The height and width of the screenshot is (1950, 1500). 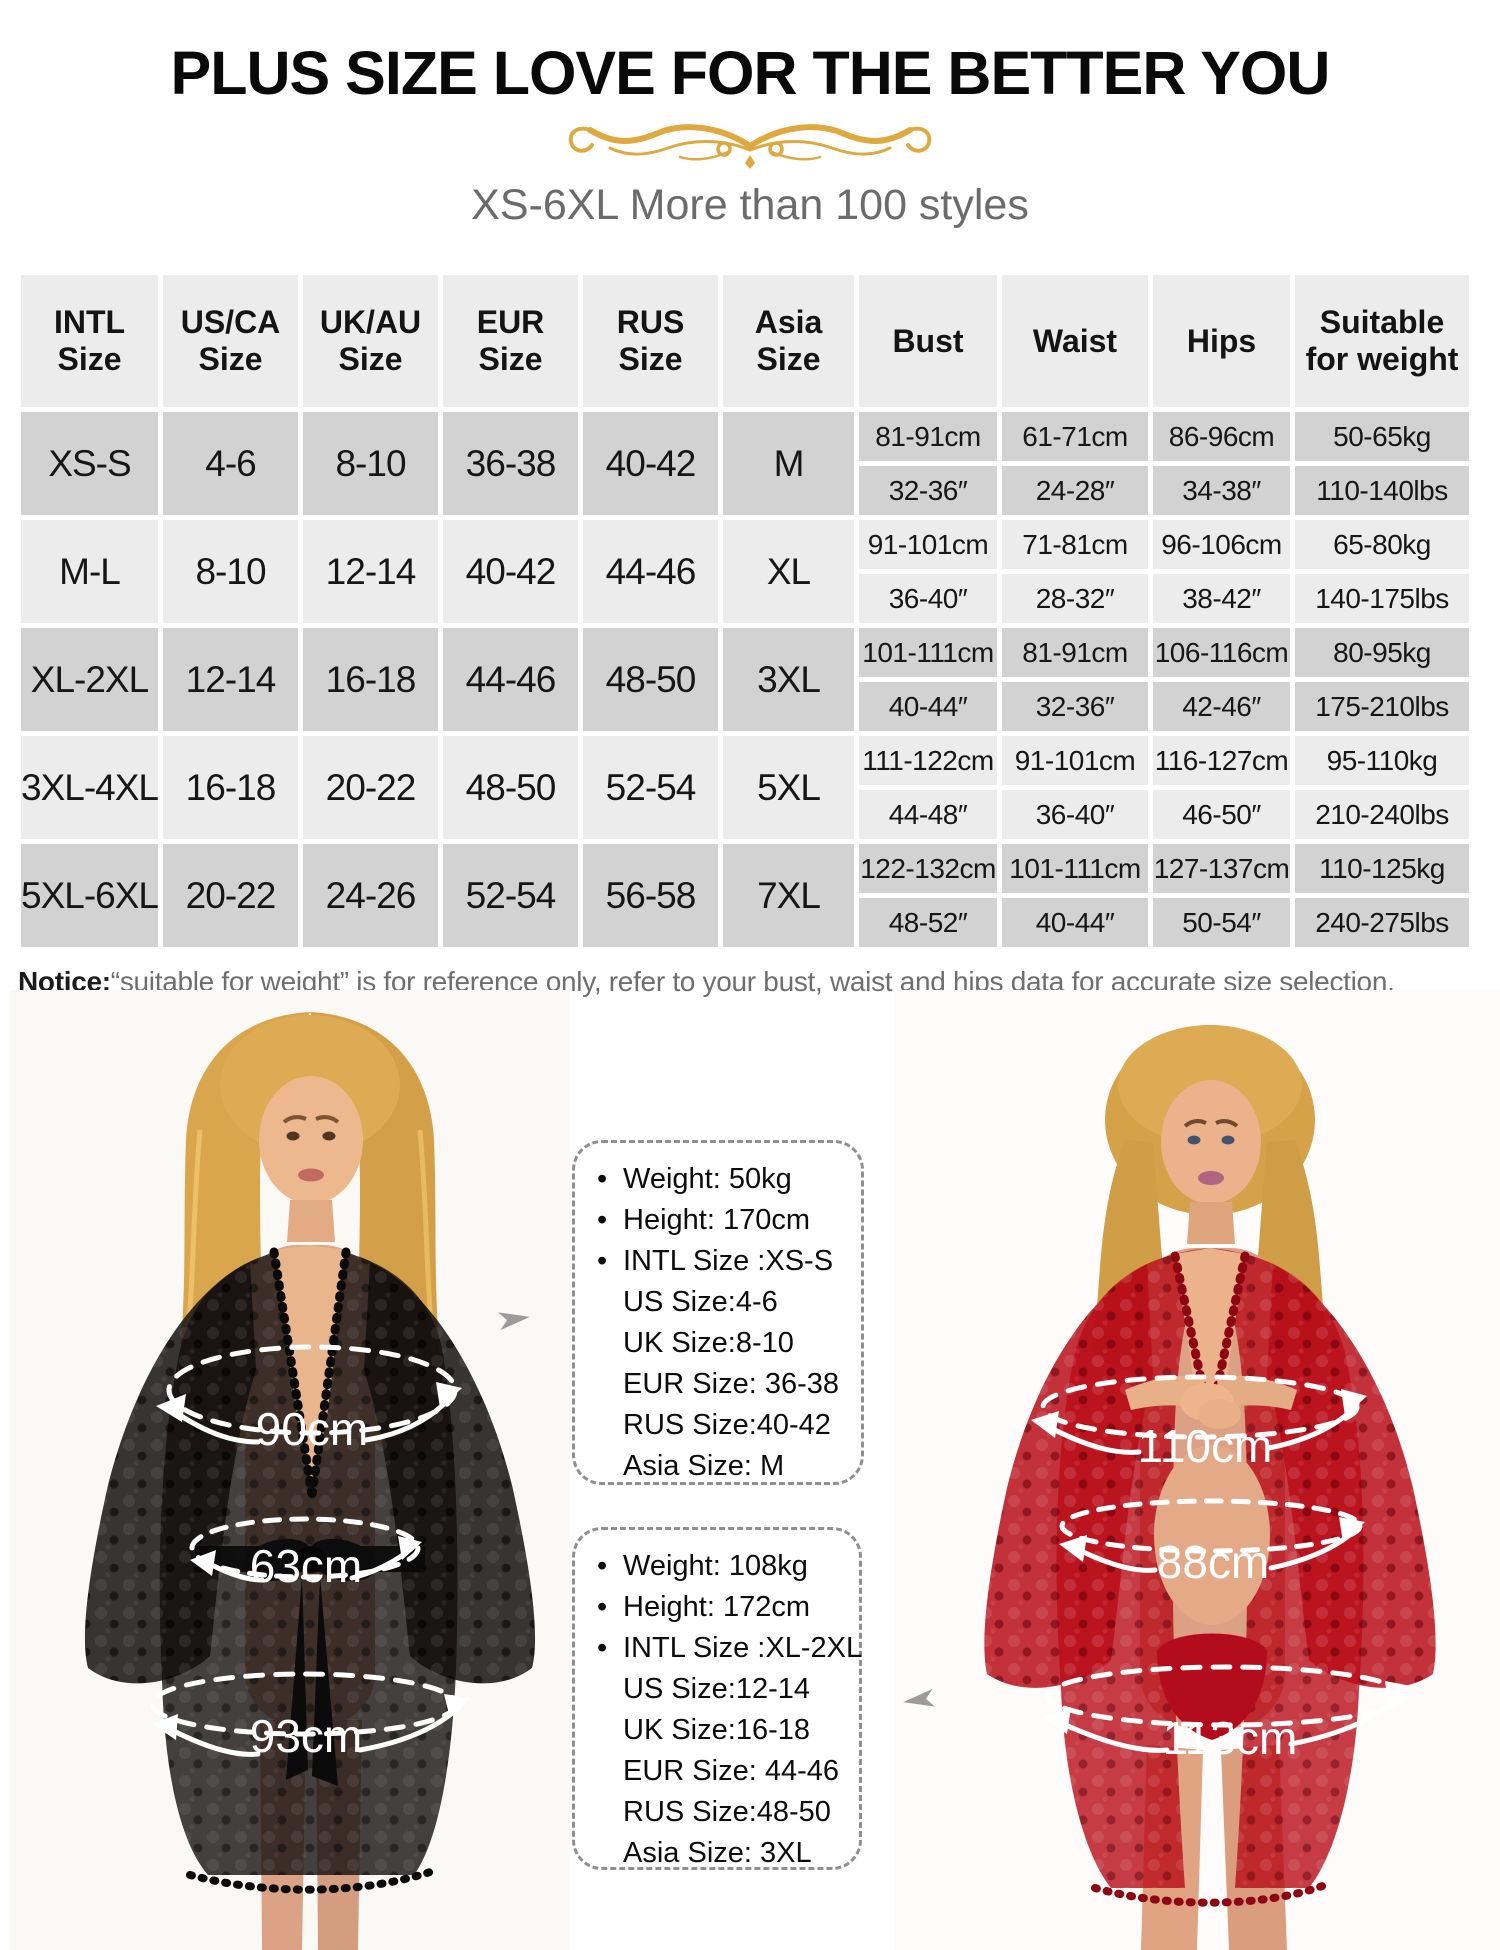 What do you see at coordinates (89, 572) in the screenshot?
I see `size-cell: M-L` at bounding box center [89, 572].